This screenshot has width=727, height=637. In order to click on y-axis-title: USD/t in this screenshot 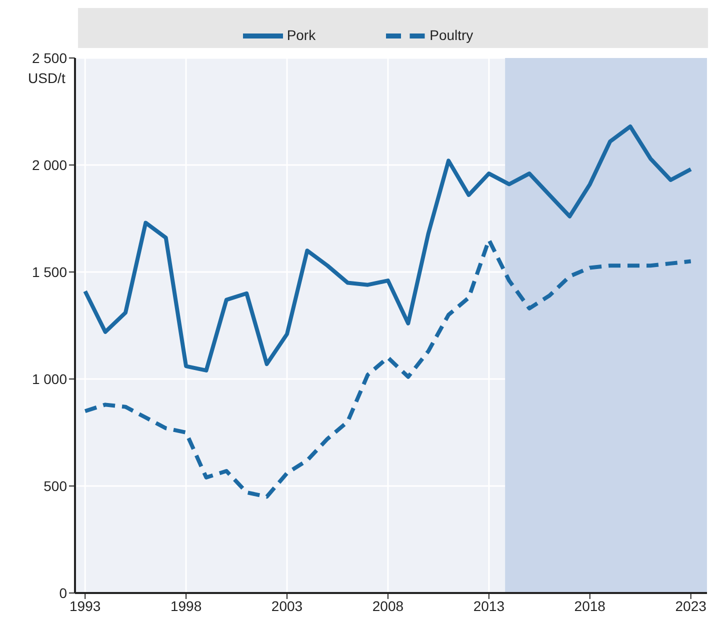, I will do `click(47, 78)`.